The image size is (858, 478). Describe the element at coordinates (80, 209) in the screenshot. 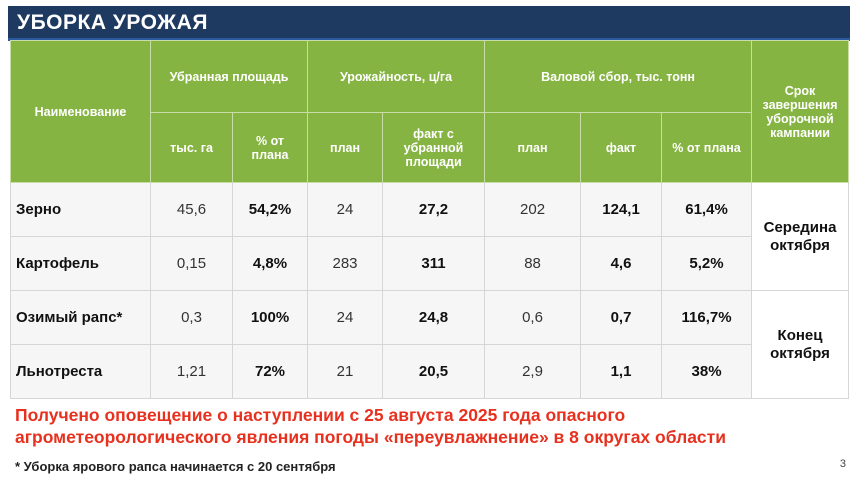

I see `crop-name: Зерно` at that location.